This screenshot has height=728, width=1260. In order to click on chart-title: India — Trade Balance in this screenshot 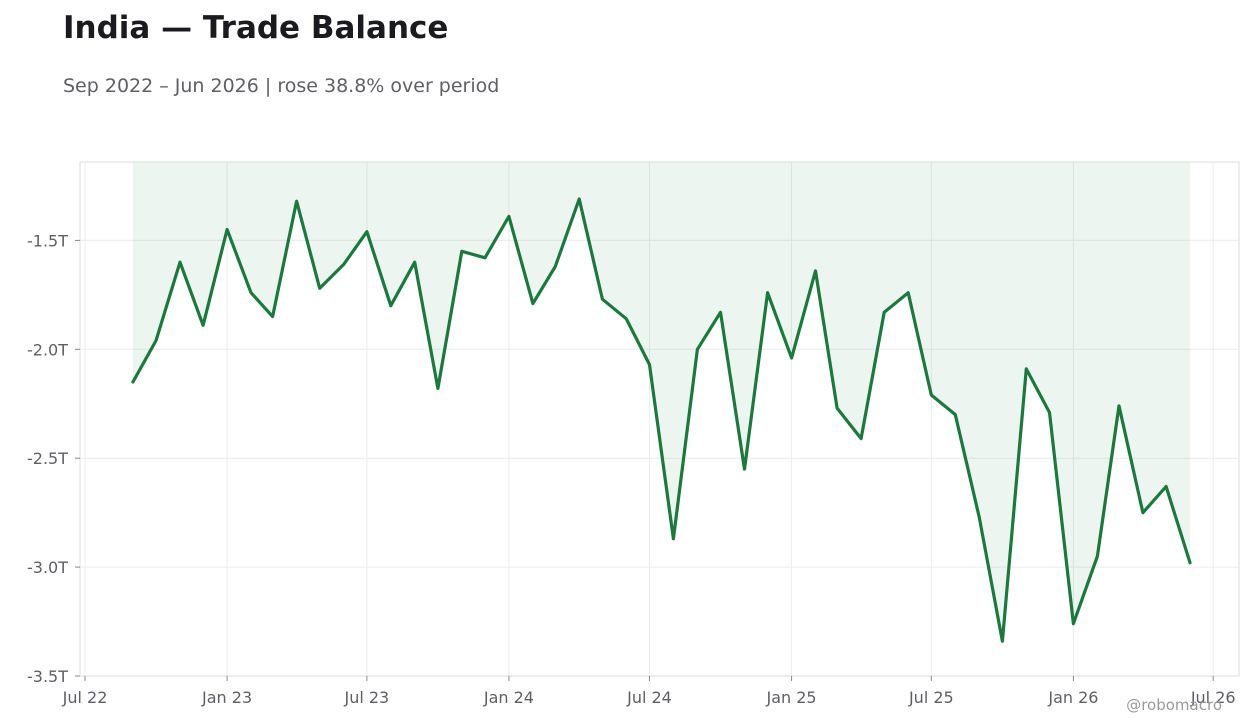, I will do `click(256, 28)`.